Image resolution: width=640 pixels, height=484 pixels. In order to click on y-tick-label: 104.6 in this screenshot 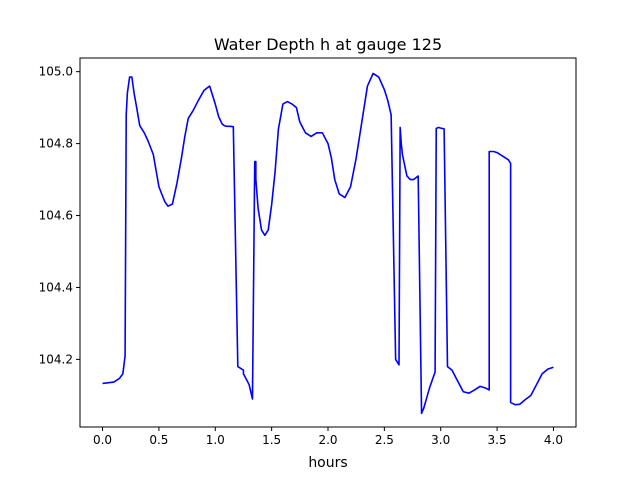, I will do `click(56, 216)`.